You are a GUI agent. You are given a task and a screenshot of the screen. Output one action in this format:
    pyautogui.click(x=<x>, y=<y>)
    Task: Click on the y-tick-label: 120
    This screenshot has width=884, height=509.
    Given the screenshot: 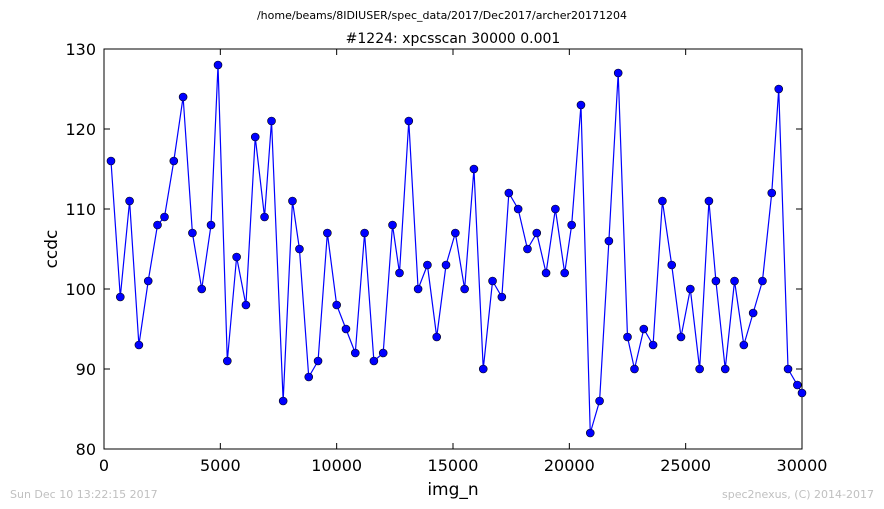 What is the action you would take?
    pyautogui.click(x=80, y=129)
    